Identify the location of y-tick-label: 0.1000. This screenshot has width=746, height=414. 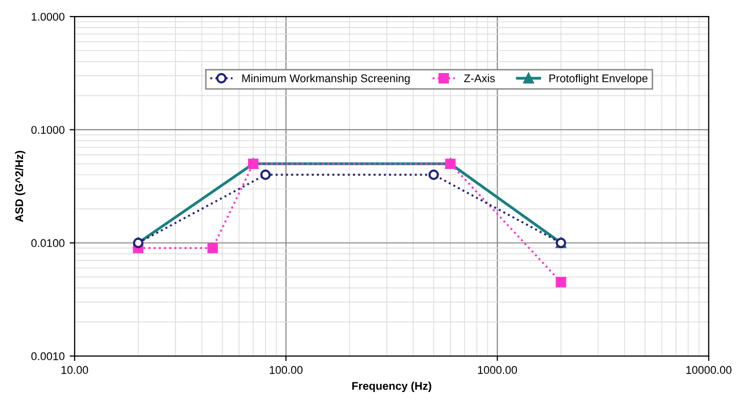
(47, 130).